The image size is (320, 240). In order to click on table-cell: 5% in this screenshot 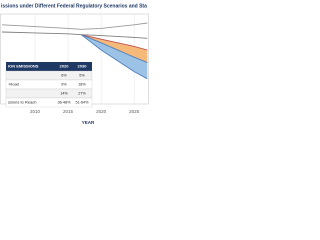, I will do `click(82, 76)`.